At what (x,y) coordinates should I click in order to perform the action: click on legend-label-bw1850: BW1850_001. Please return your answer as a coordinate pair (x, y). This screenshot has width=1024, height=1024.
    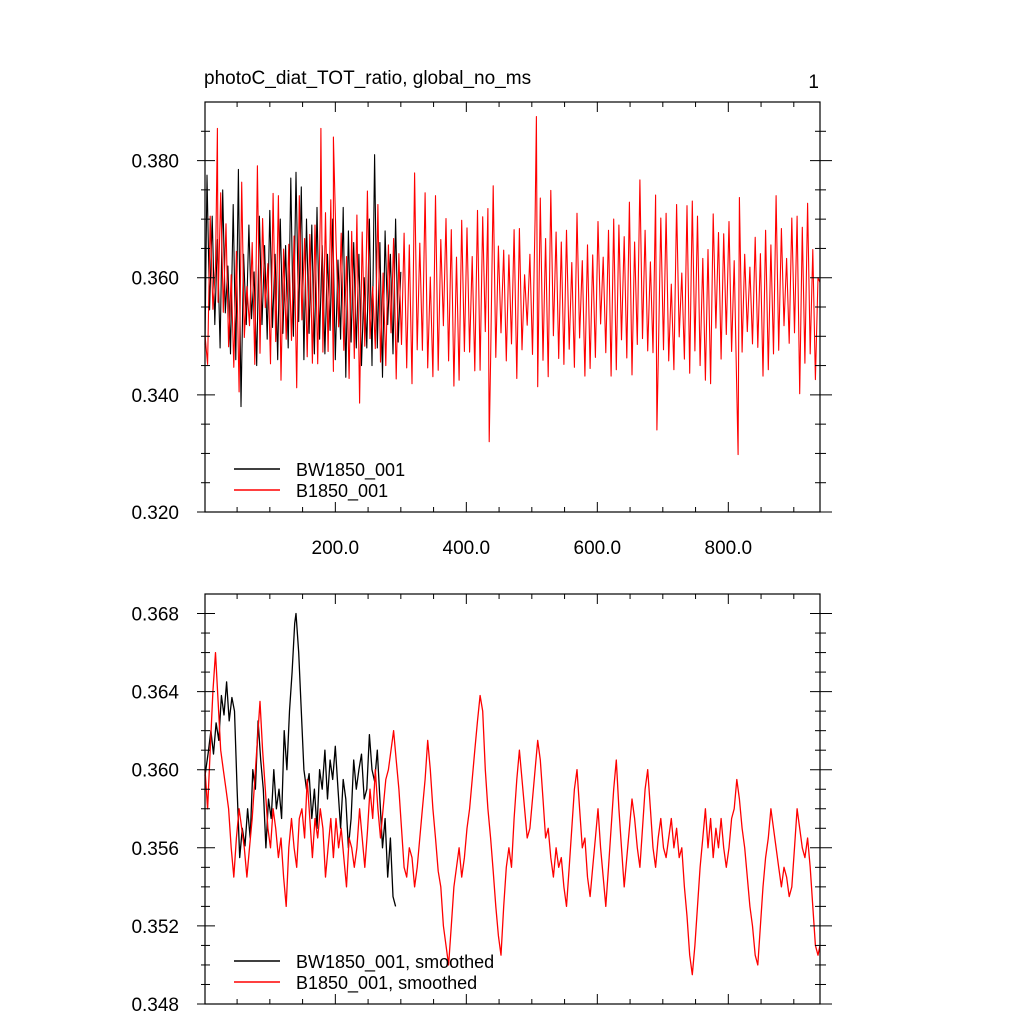
    Looking at the image, I should click on (350, 470).